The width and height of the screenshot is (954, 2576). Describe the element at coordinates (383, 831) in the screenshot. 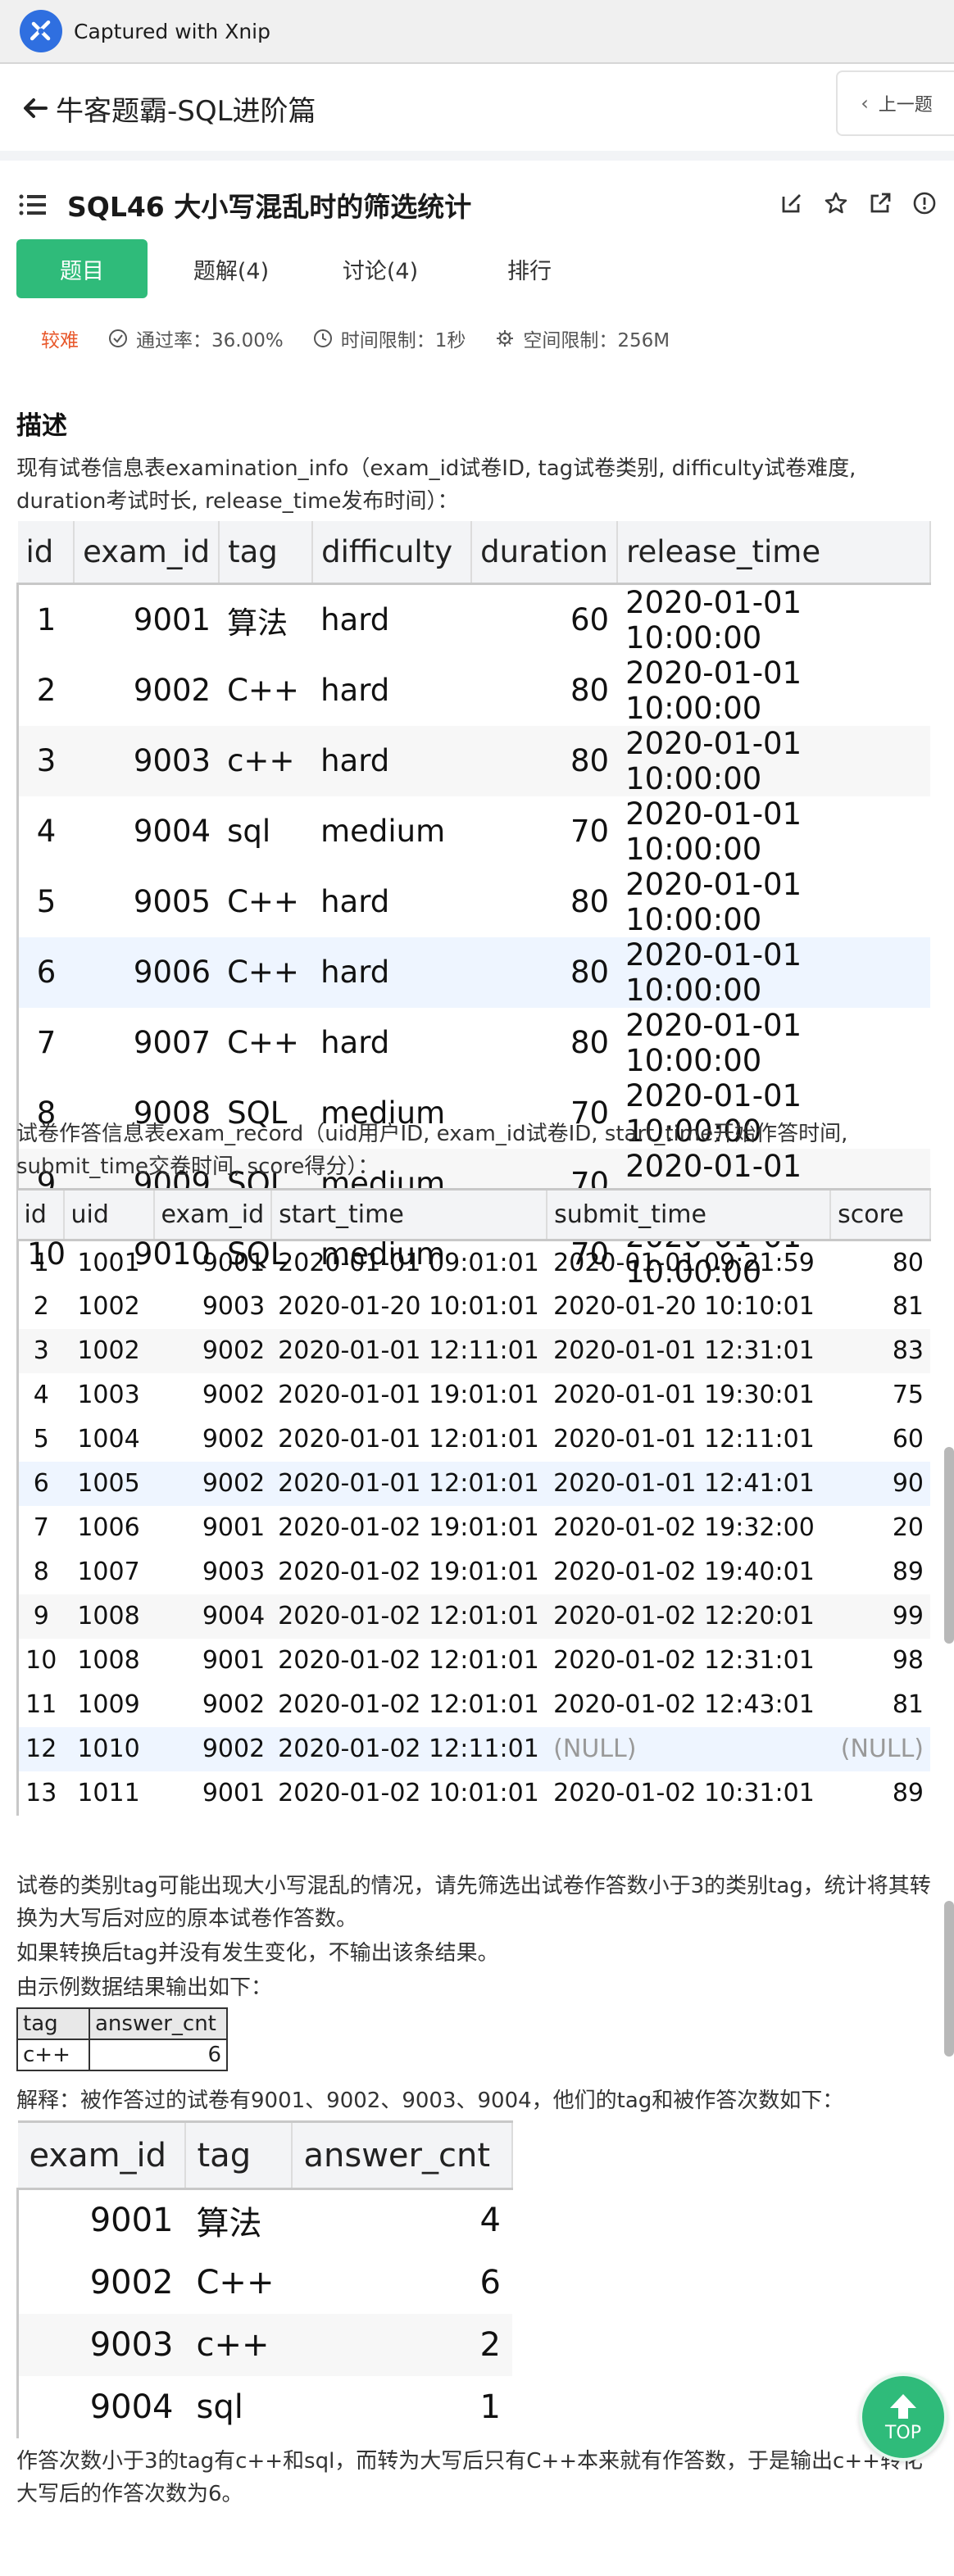

I see `cell: medium` at that location.